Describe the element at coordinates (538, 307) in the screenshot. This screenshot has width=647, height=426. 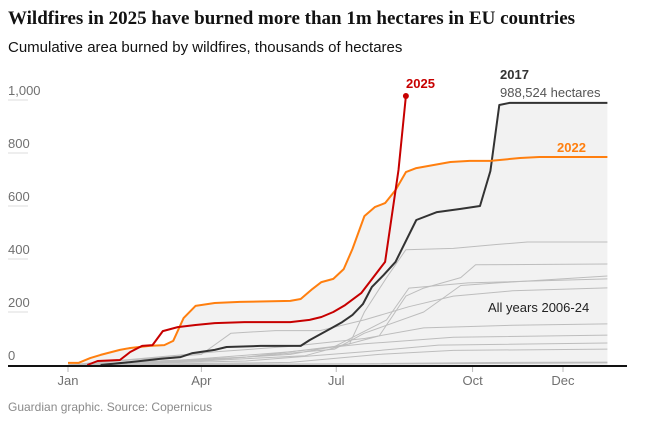
I see `label-all-years: All years 2006-24` at that location.